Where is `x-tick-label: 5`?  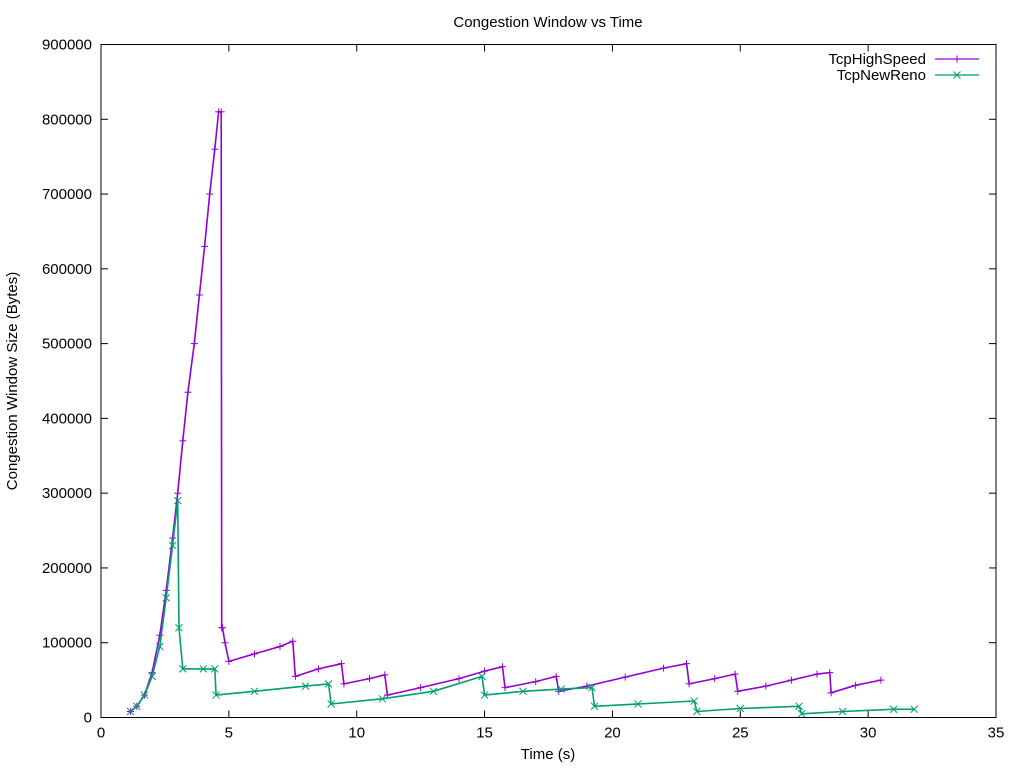 x-tick-label: 5 is located at coordinates (229, 733).